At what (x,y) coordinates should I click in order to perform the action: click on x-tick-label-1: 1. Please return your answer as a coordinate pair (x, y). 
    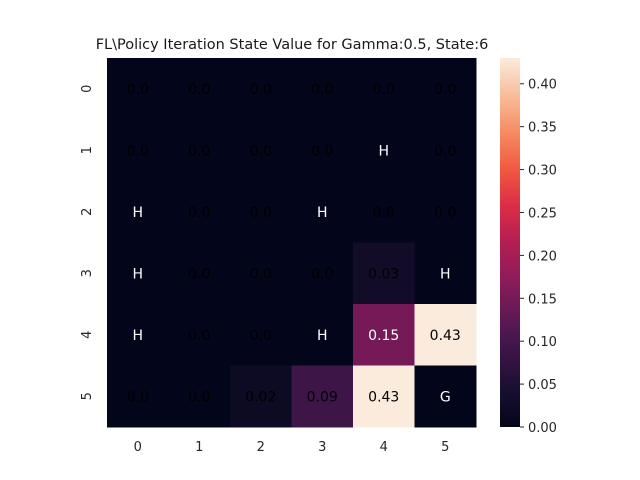
    Looking at the image, I should click on (199, 447).